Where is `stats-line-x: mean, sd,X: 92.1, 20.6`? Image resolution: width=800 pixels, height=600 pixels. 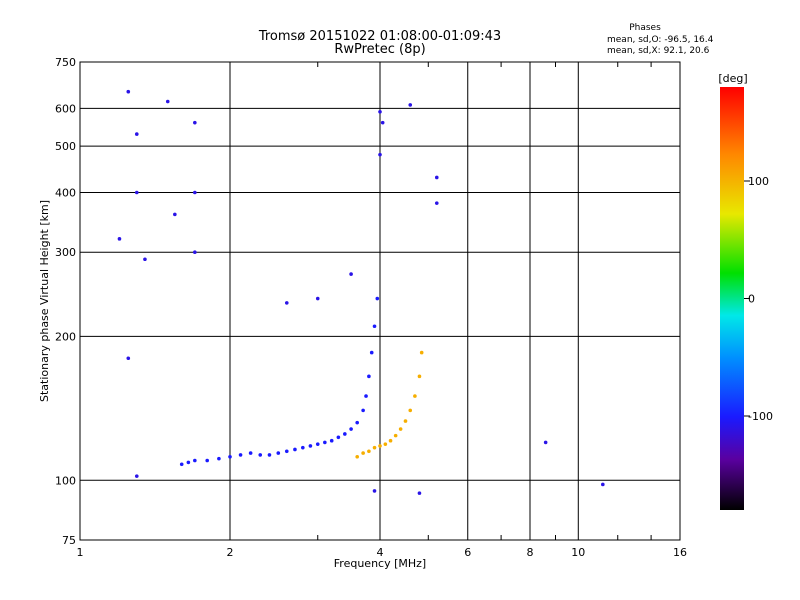 stats-line-x: mean, sd,X: 92.1, 20.6 is located at coordinates (658, 51).